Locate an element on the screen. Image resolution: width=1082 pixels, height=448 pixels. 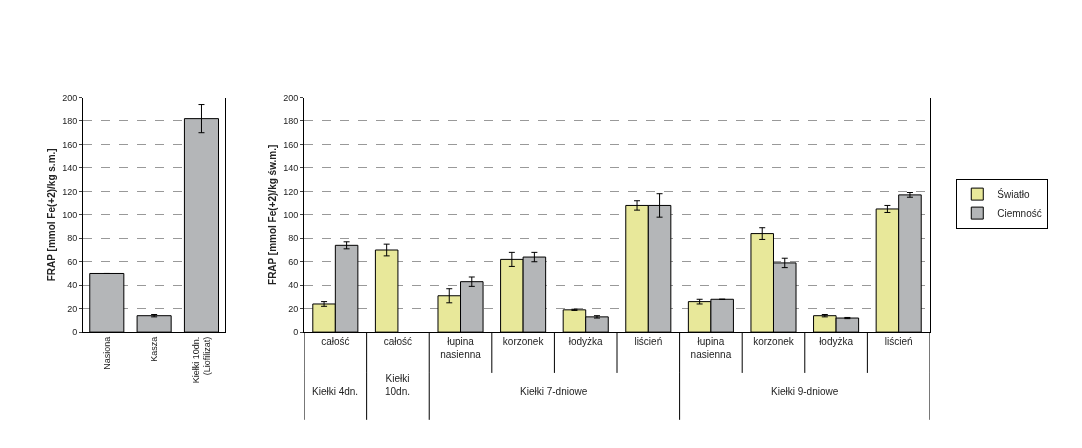
x-tick-label: Nasiona is located at coordinates (106, 353).